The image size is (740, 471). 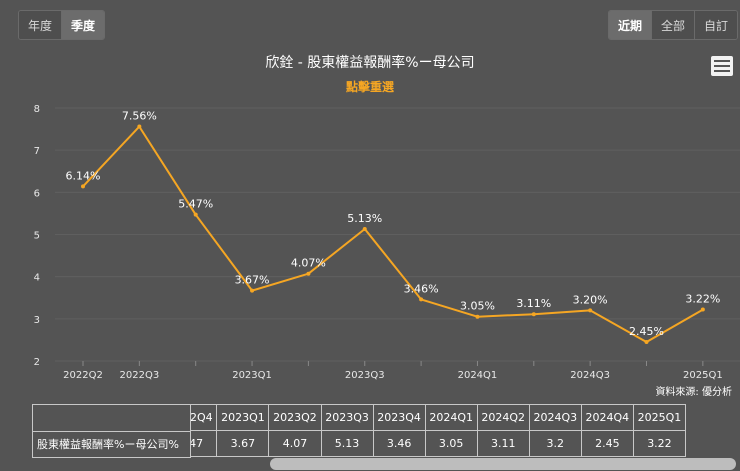 I want to click on table-header-cell: 2024Q1, so click(x=451, y=417).